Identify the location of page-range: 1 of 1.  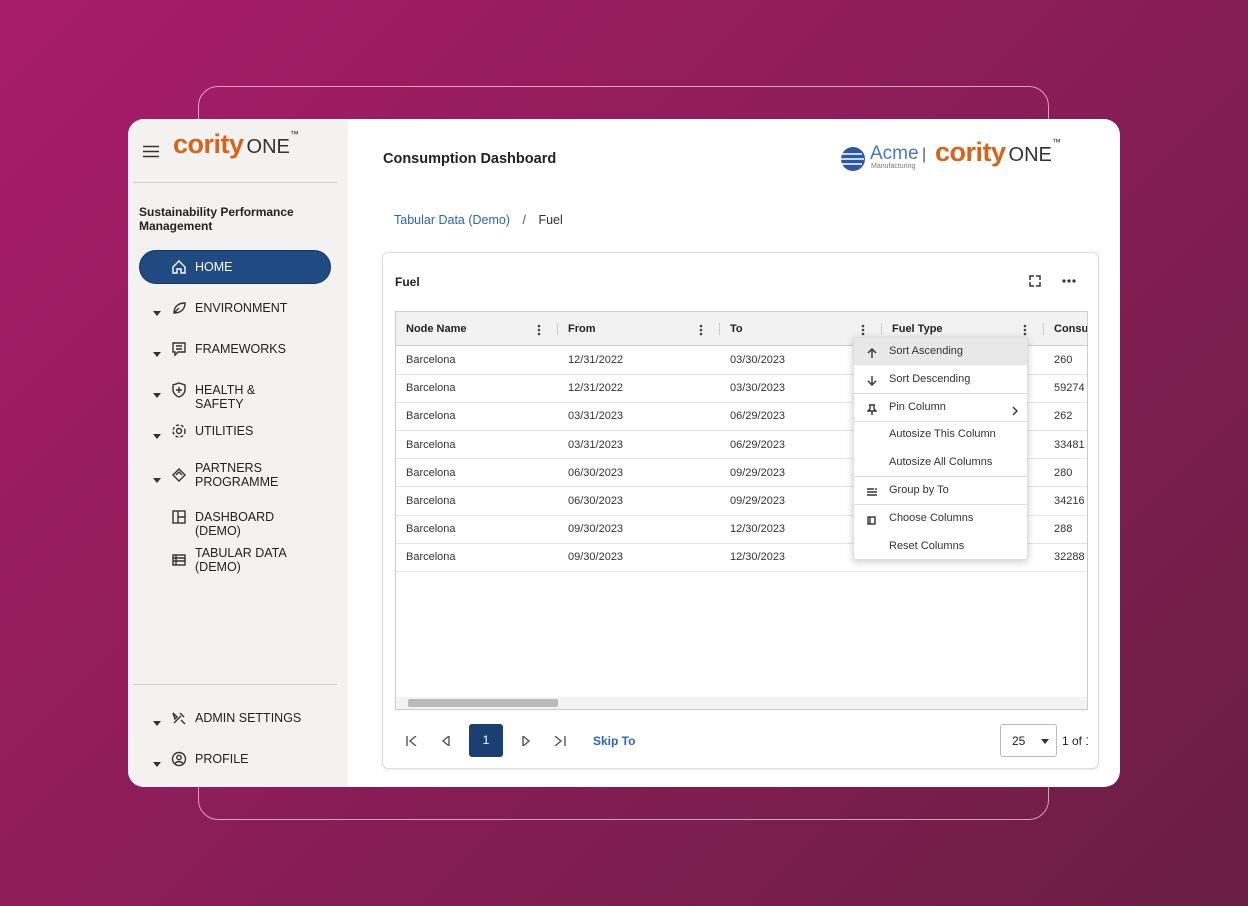
(1075, 741).